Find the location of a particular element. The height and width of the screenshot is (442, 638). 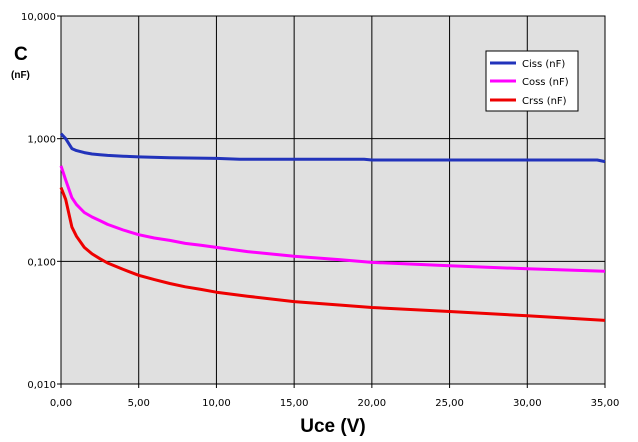

y-tick-label: 0,010 is located at coordinates (41, 385).